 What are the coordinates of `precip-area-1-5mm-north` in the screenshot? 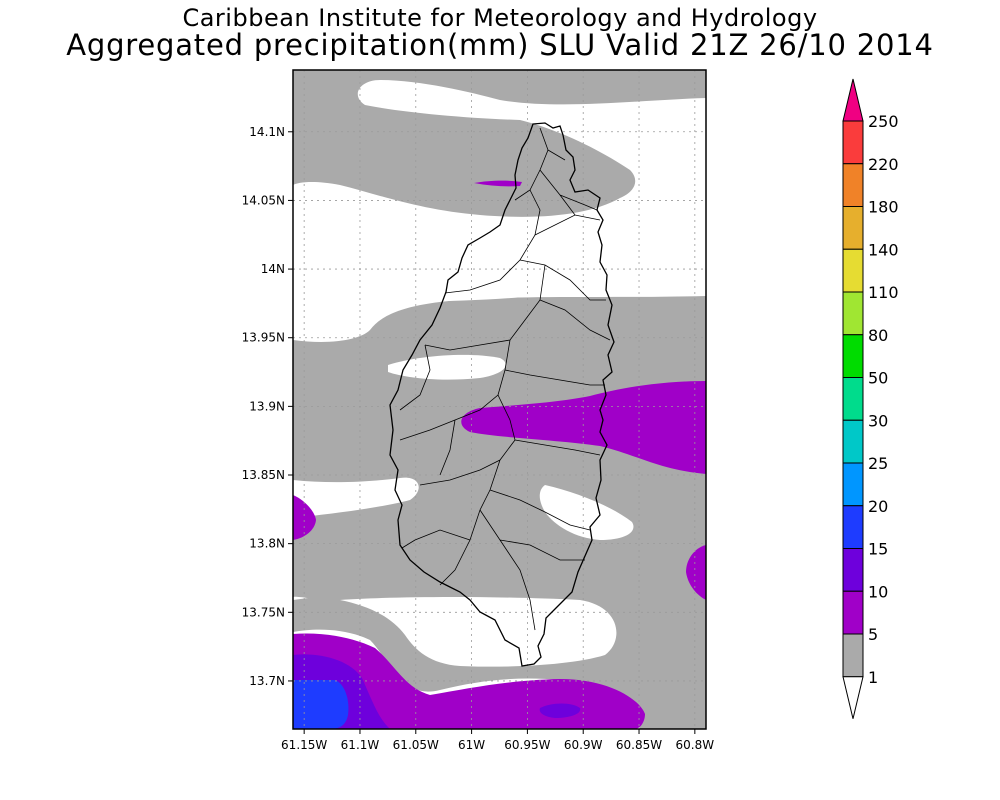 It's located at (499, 143).